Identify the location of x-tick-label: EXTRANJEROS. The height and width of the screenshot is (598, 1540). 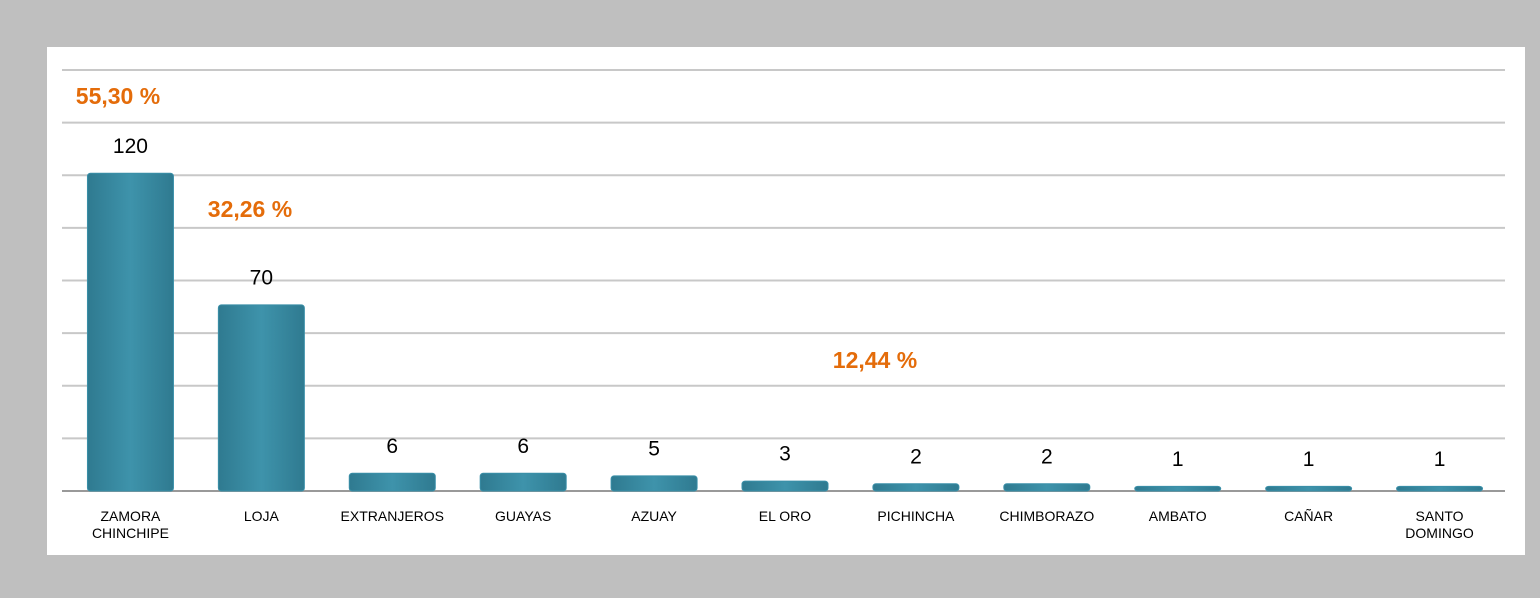
(392, 516).